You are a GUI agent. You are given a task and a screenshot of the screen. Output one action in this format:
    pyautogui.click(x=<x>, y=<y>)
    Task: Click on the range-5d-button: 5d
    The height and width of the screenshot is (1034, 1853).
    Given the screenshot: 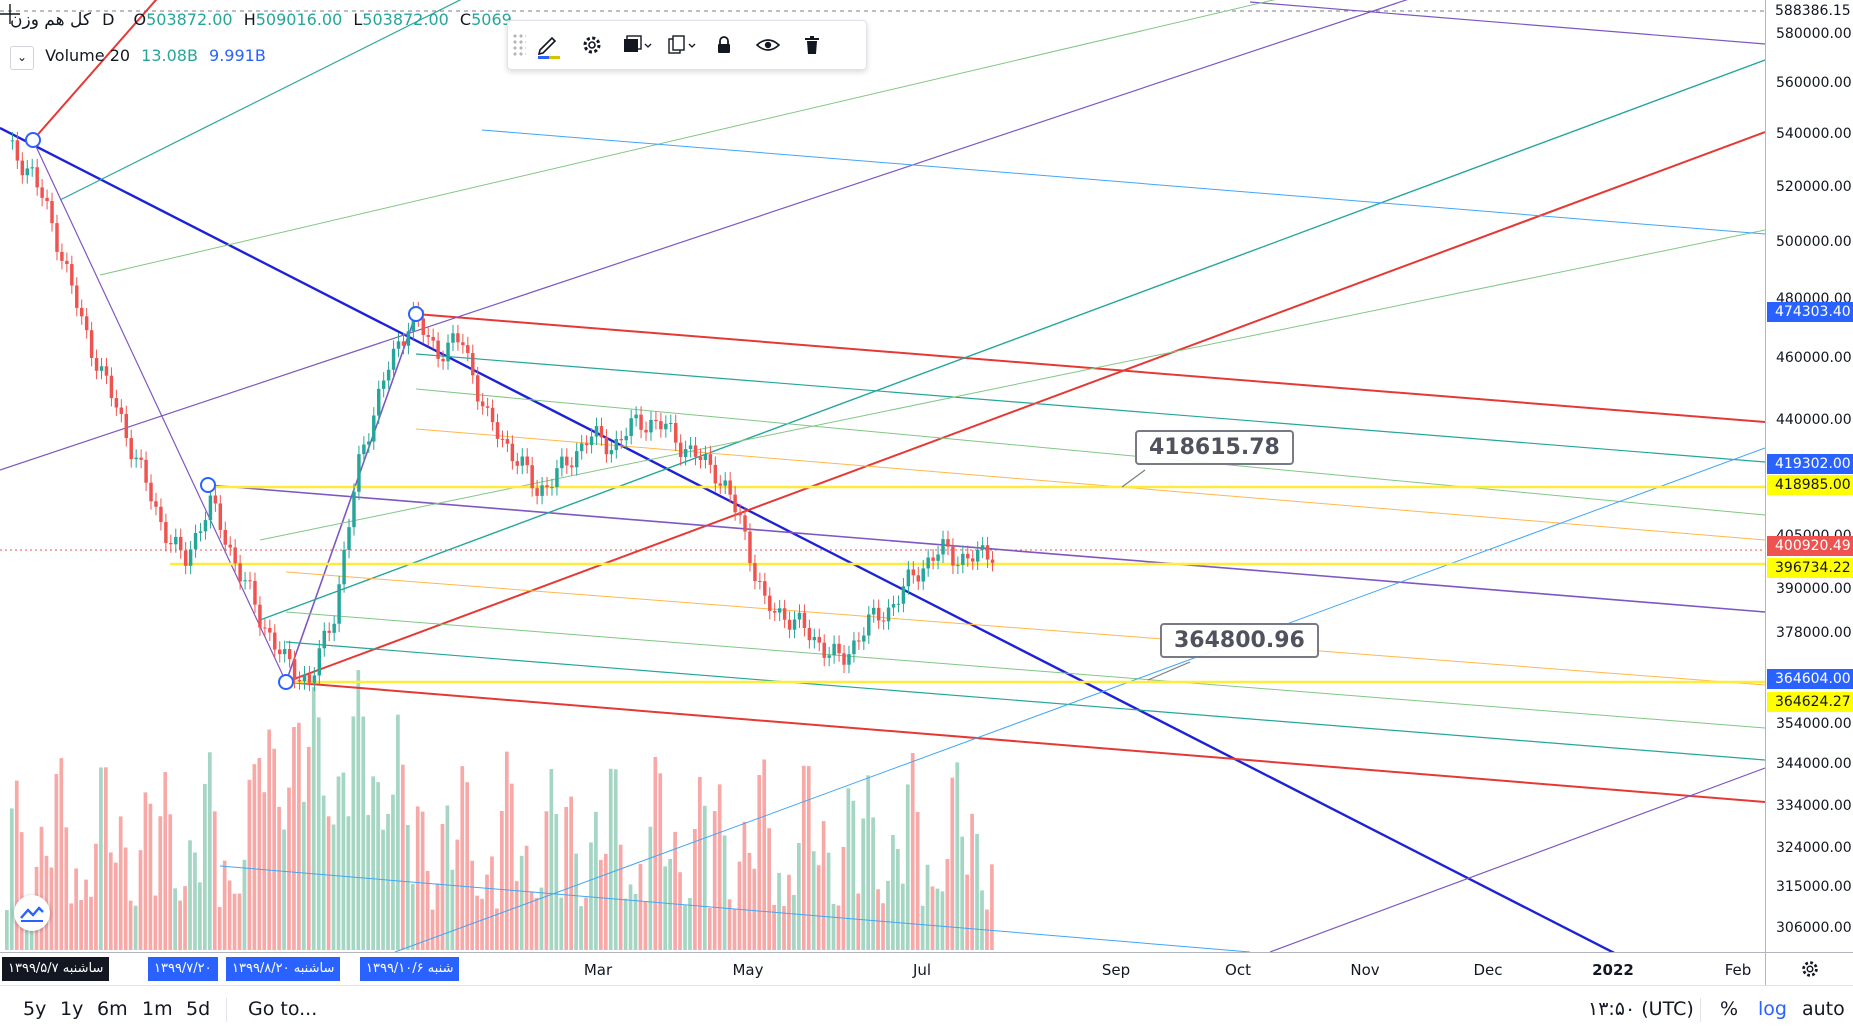 What is the action you would take?
    pyautogui.click(x=198, y=1009)
    